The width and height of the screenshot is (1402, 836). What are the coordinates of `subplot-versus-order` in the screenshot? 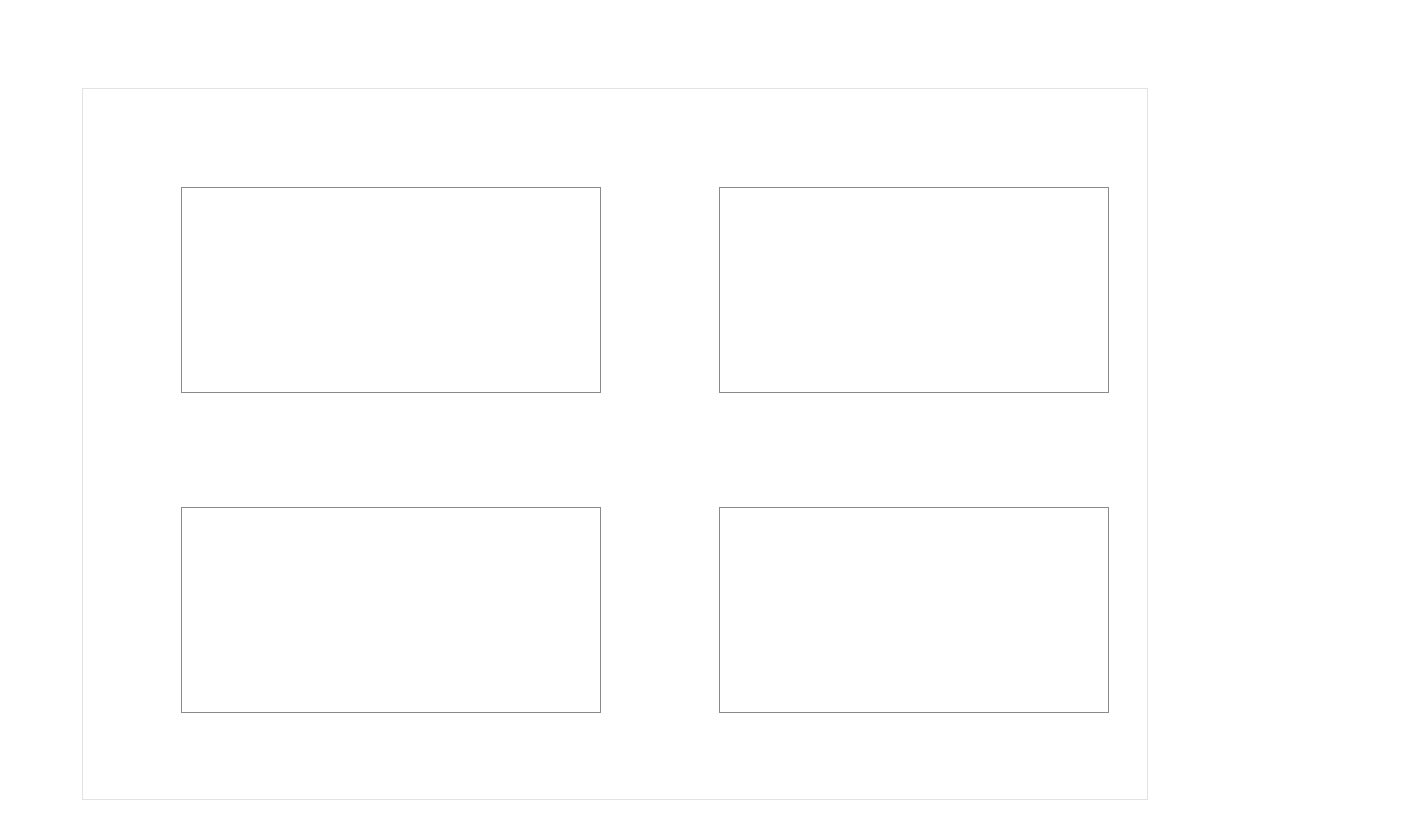 It's located at (879, 621).